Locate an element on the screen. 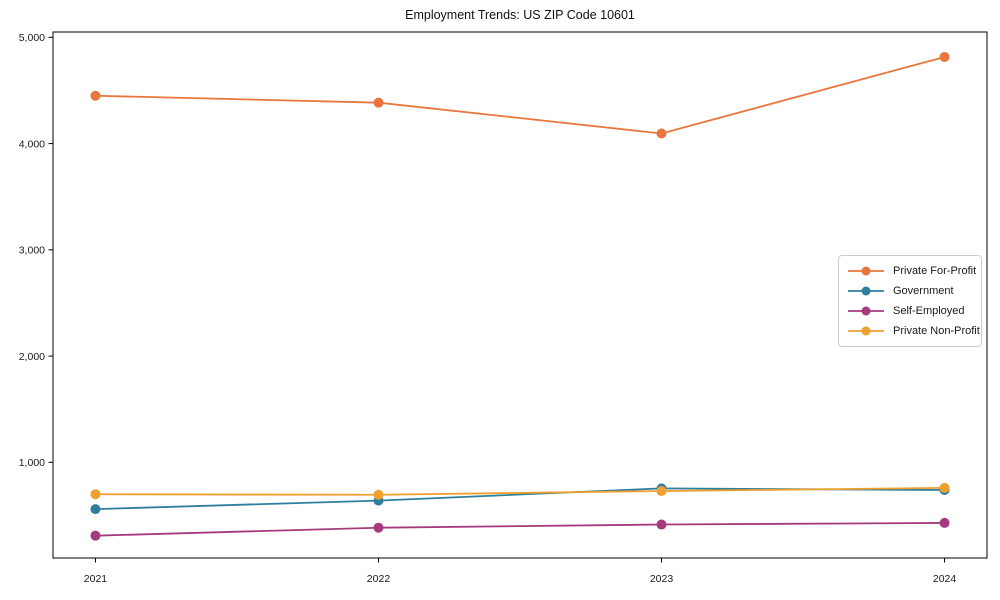  series-line-self-employed is located at coordinates (520, 529).